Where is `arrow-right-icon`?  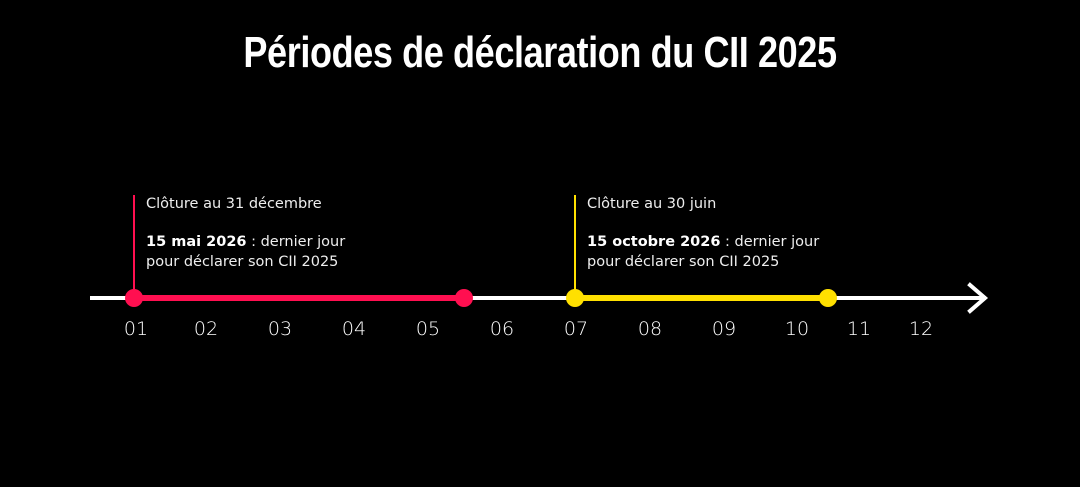 arrow-right-icon is located at coordinates (978, 298).